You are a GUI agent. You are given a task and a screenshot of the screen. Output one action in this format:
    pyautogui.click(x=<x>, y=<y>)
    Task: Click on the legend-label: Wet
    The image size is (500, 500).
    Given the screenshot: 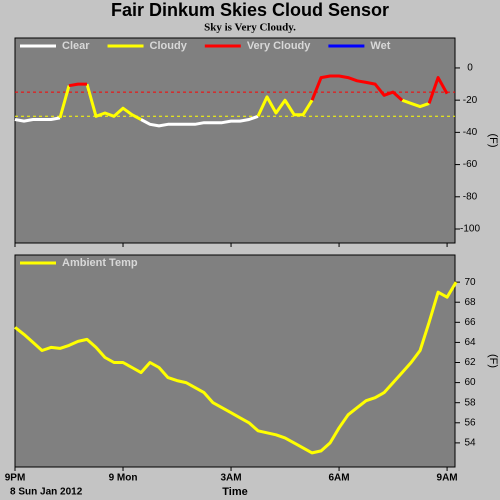 What is the action you would take?
    pyautogui.click(x=380, y=46)
    